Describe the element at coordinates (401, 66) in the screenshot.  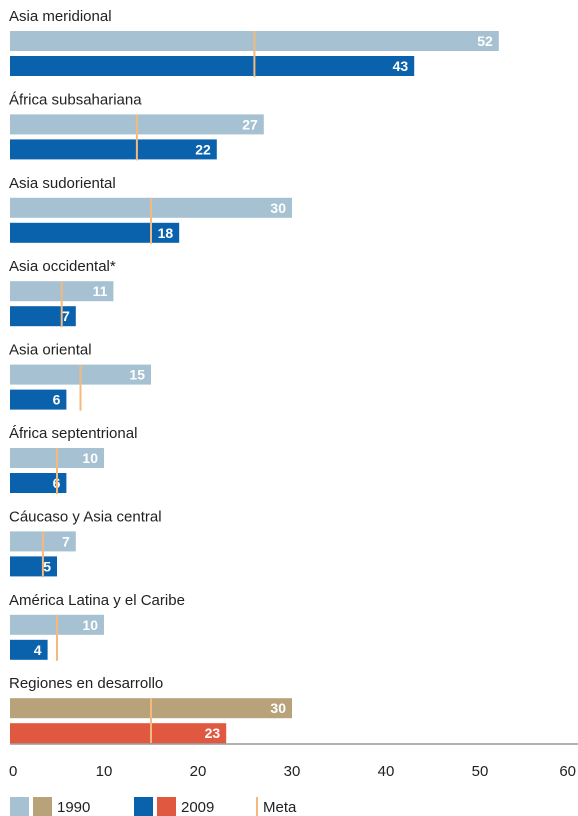
I see `data-label-2009: 43` at that location.